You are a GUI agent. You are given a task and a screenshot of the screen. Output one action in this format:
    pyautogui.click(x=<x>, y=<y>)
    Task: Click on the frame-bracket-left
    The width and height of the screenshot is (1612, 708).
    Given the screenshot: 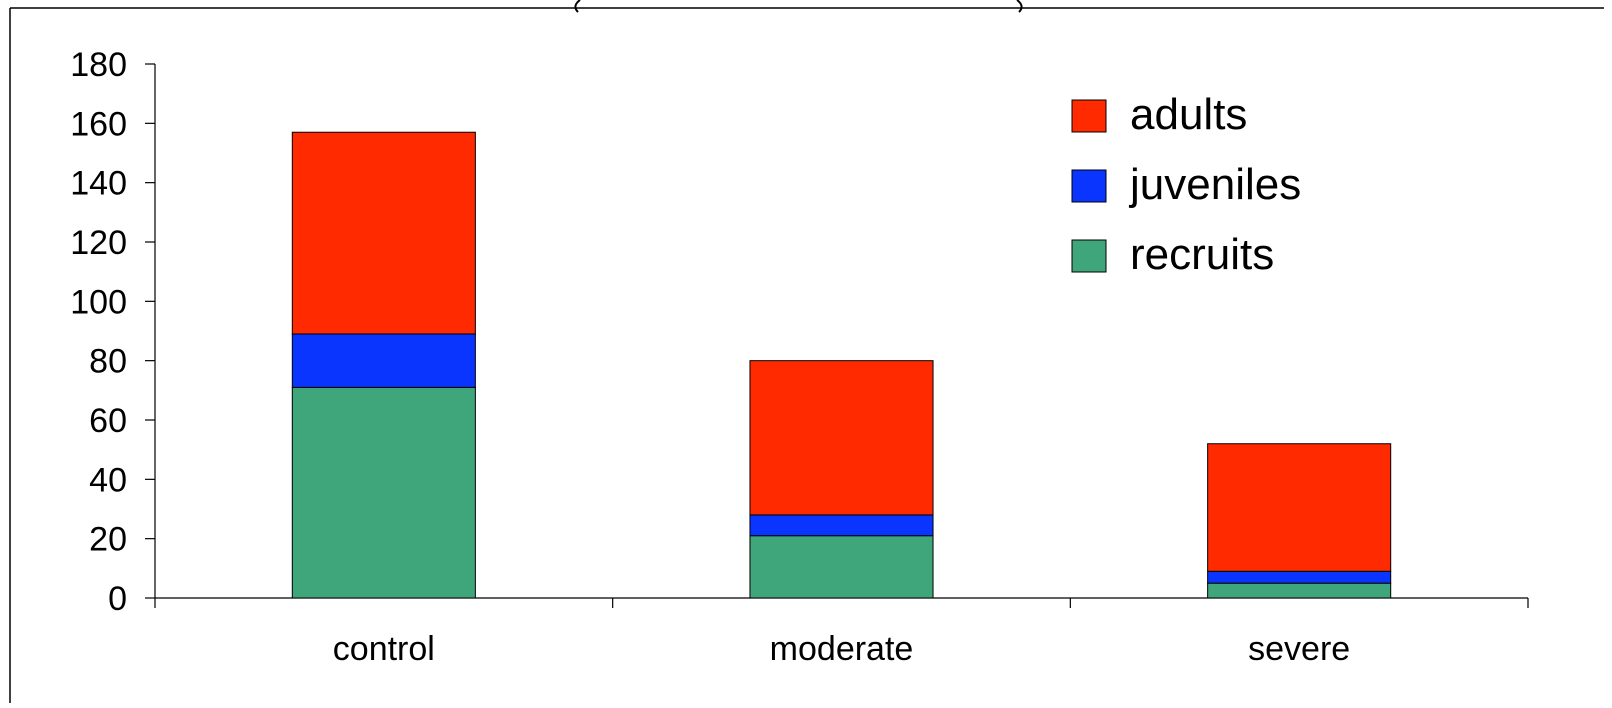 What is the action you would take?
    pyautogui.click(x=577, y=6)
    